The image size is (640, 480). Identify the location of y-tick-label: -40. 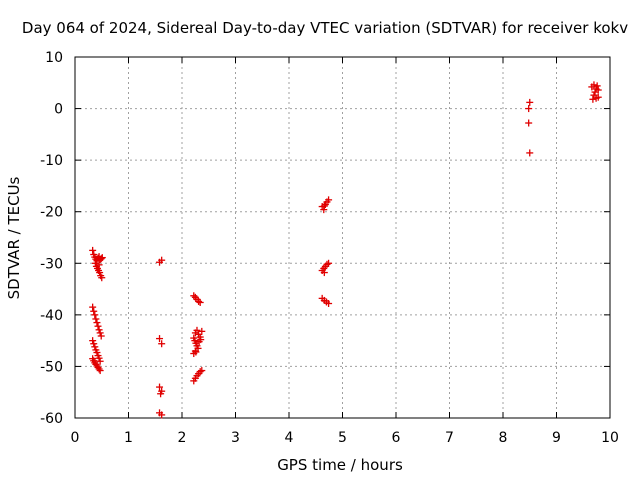
(51, 316).